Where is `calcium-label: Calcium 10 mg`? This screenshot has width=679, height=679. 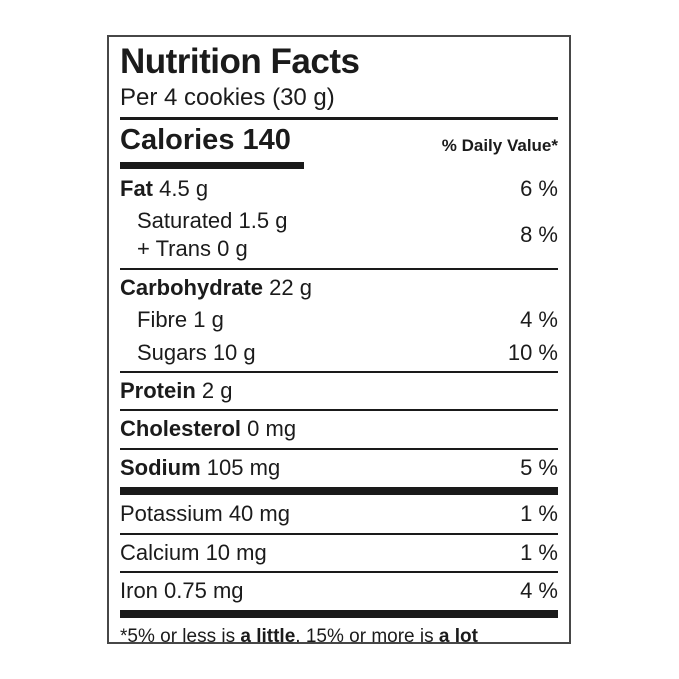 calcium-label: Calcium 10 mg is located at coordinates (193, 552).